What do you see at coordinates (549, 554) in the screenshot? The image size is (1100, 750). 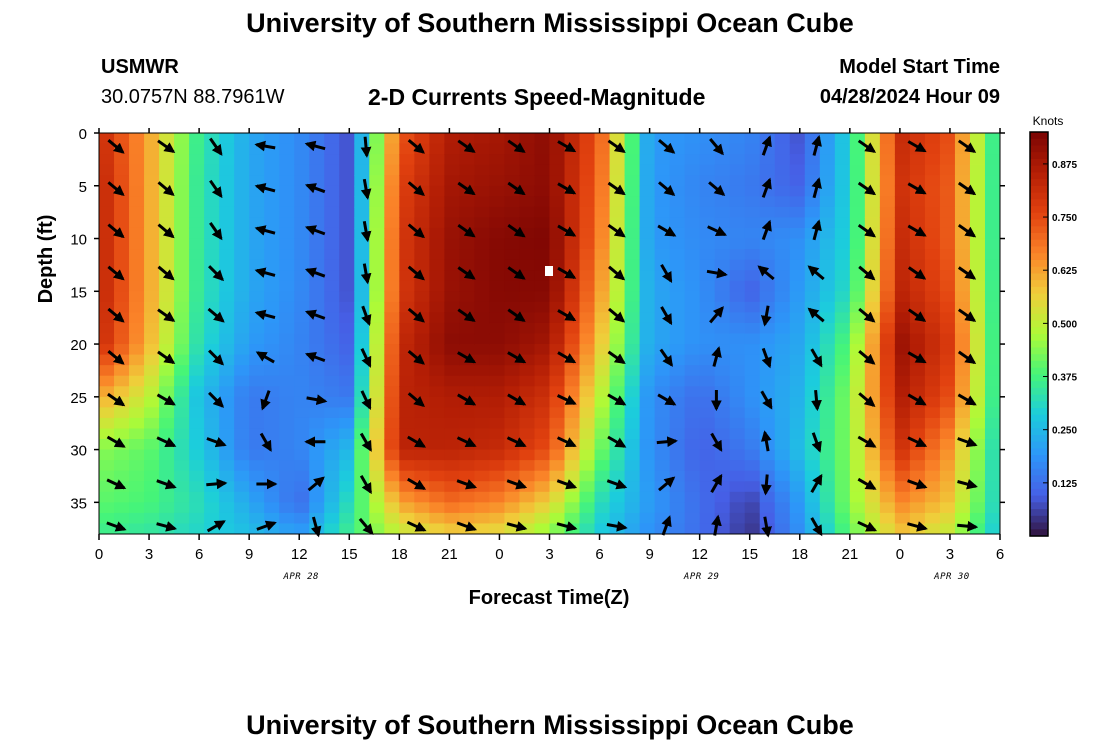 I see `x-tick-label: 3` at bounding box center [549, 554].